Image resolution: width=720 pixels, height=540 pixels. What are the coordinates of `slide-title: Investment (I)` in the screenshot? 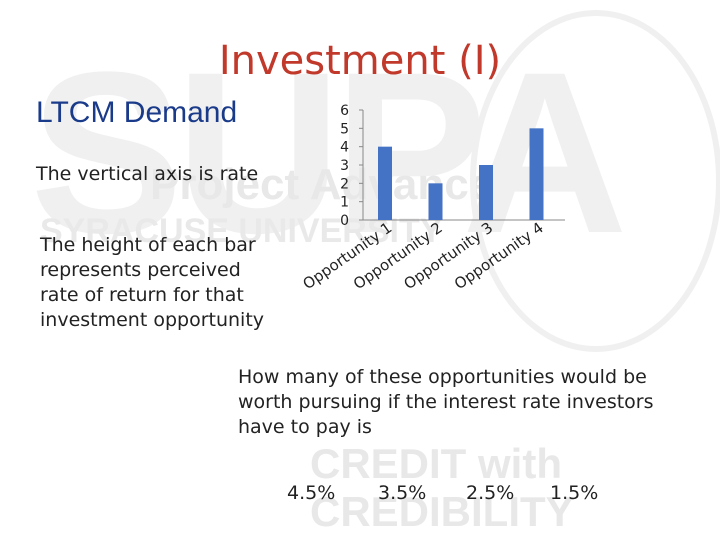 It's located at (360, 61).